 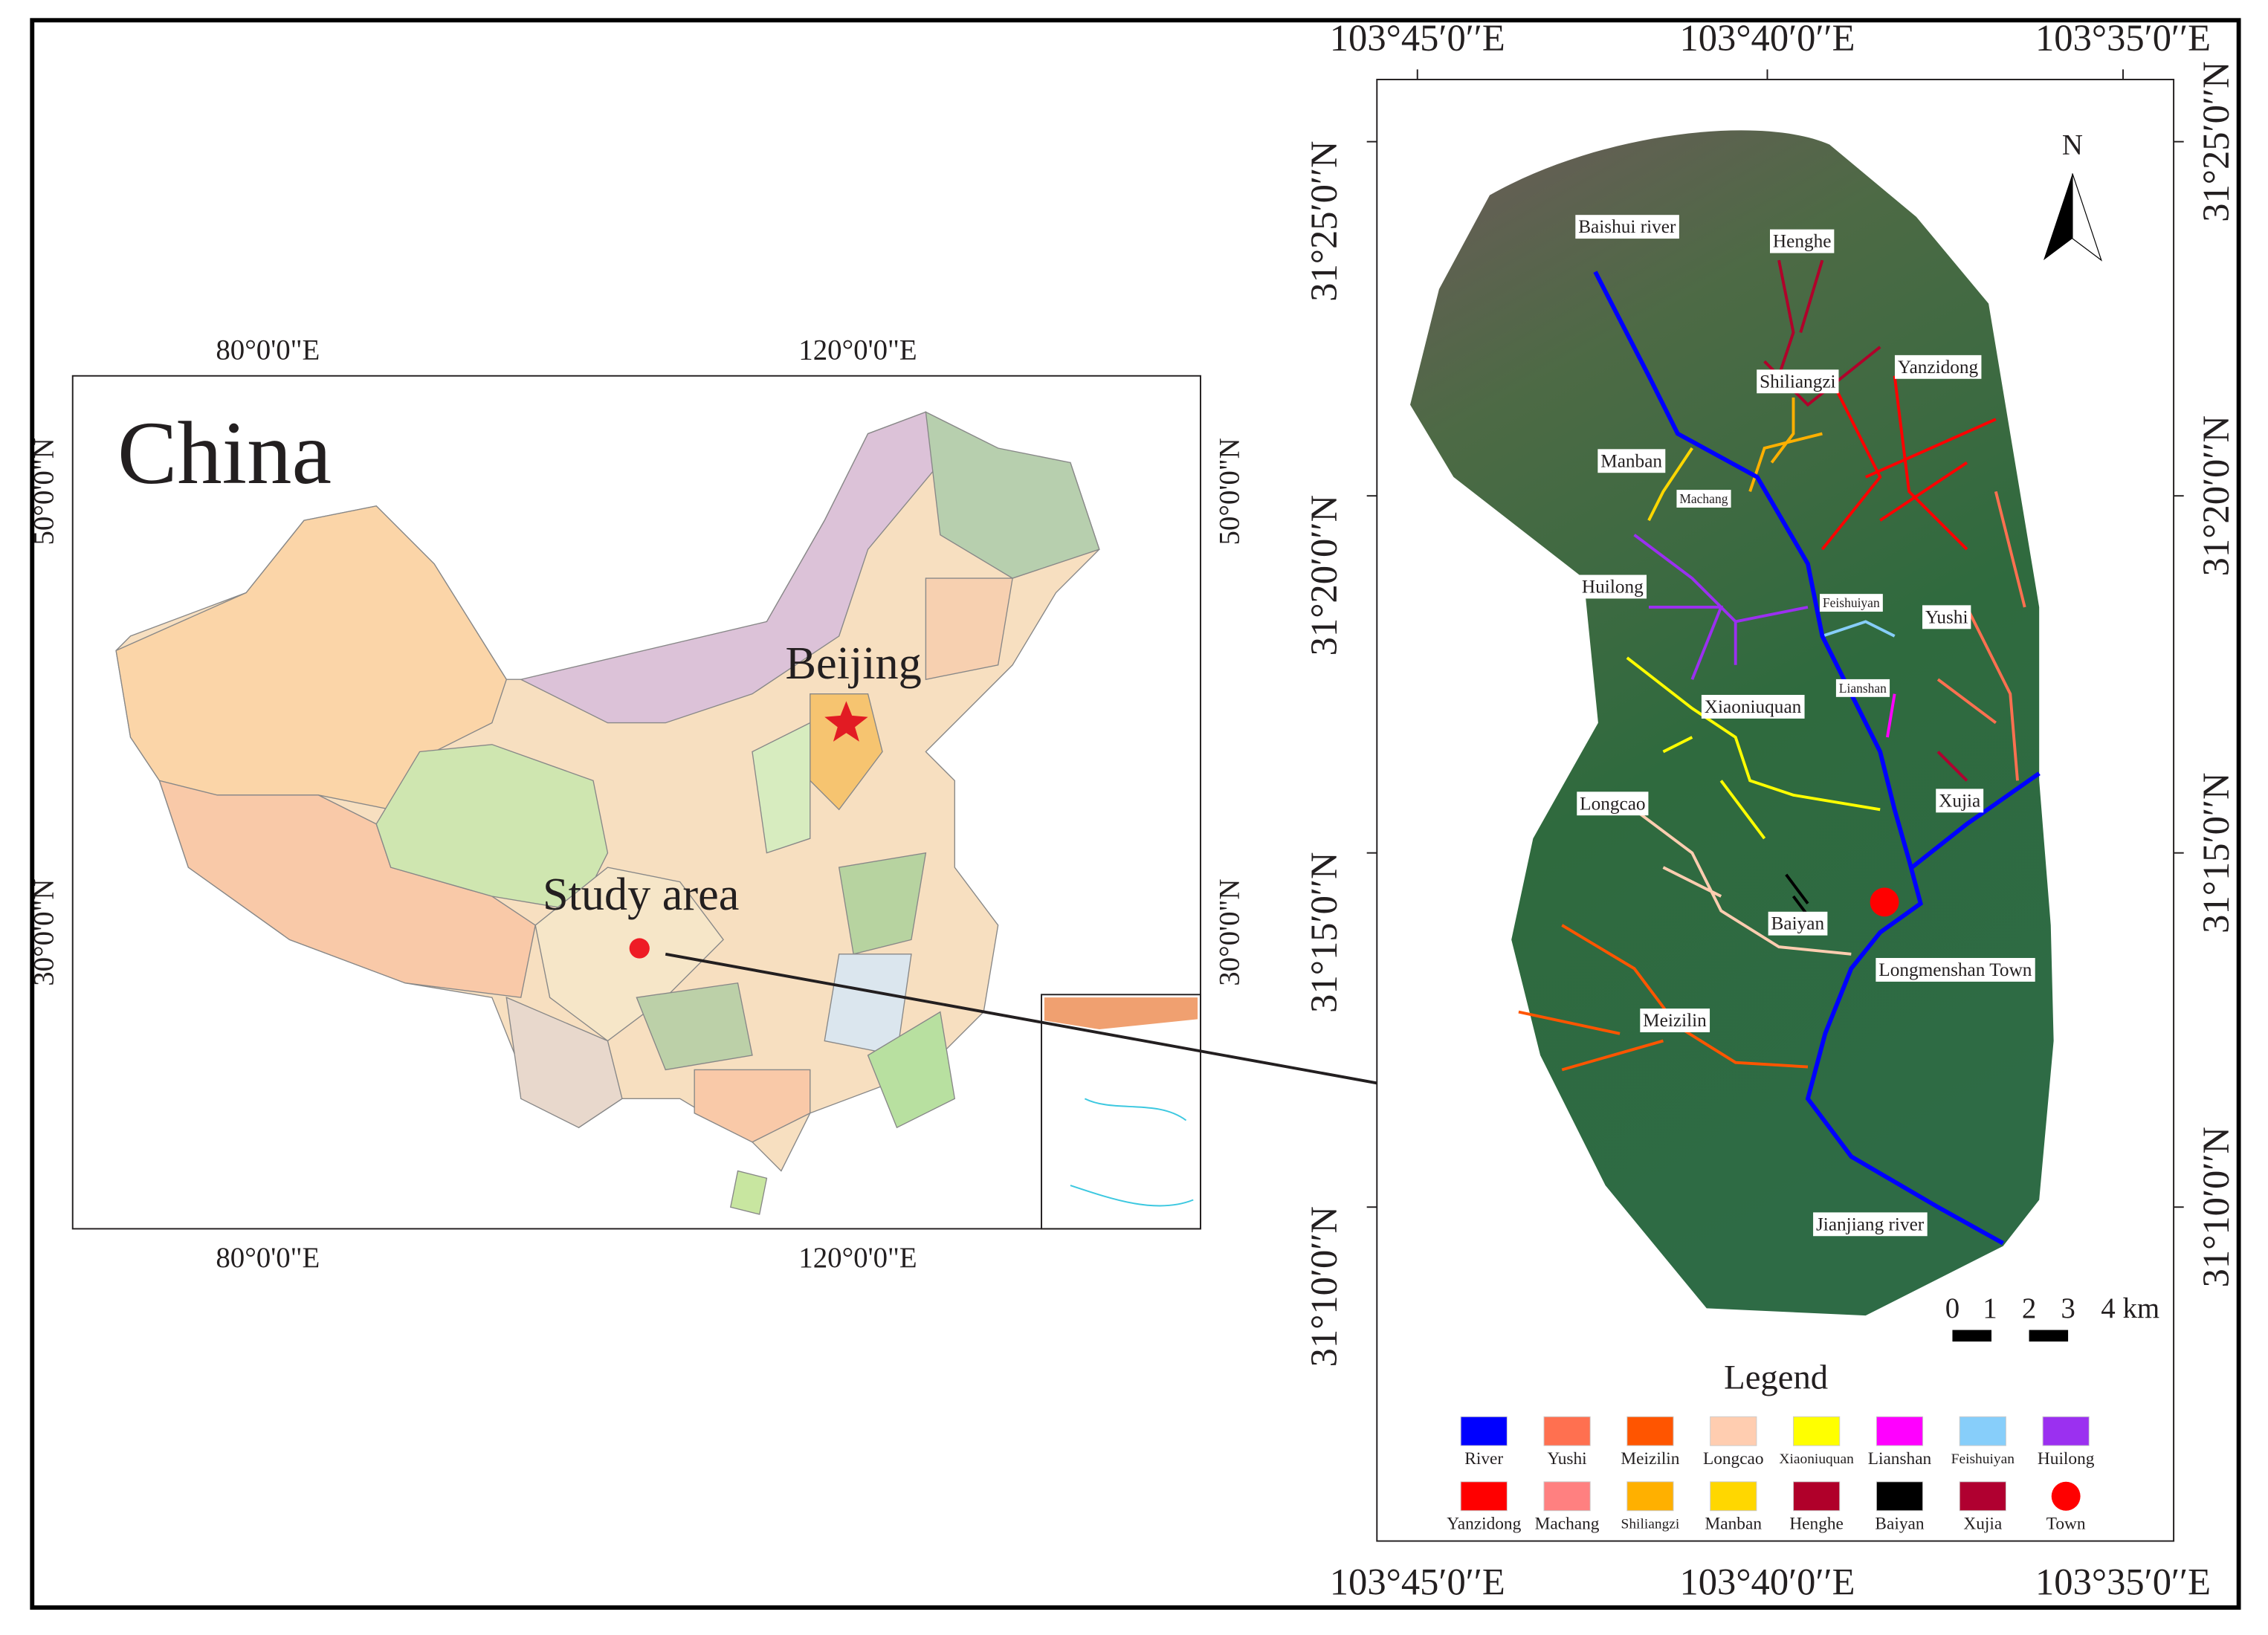 What do you see at coordinates (2073, 145) in the screenshot?
I see `north-label: N` at bounding box center [2073, 145].